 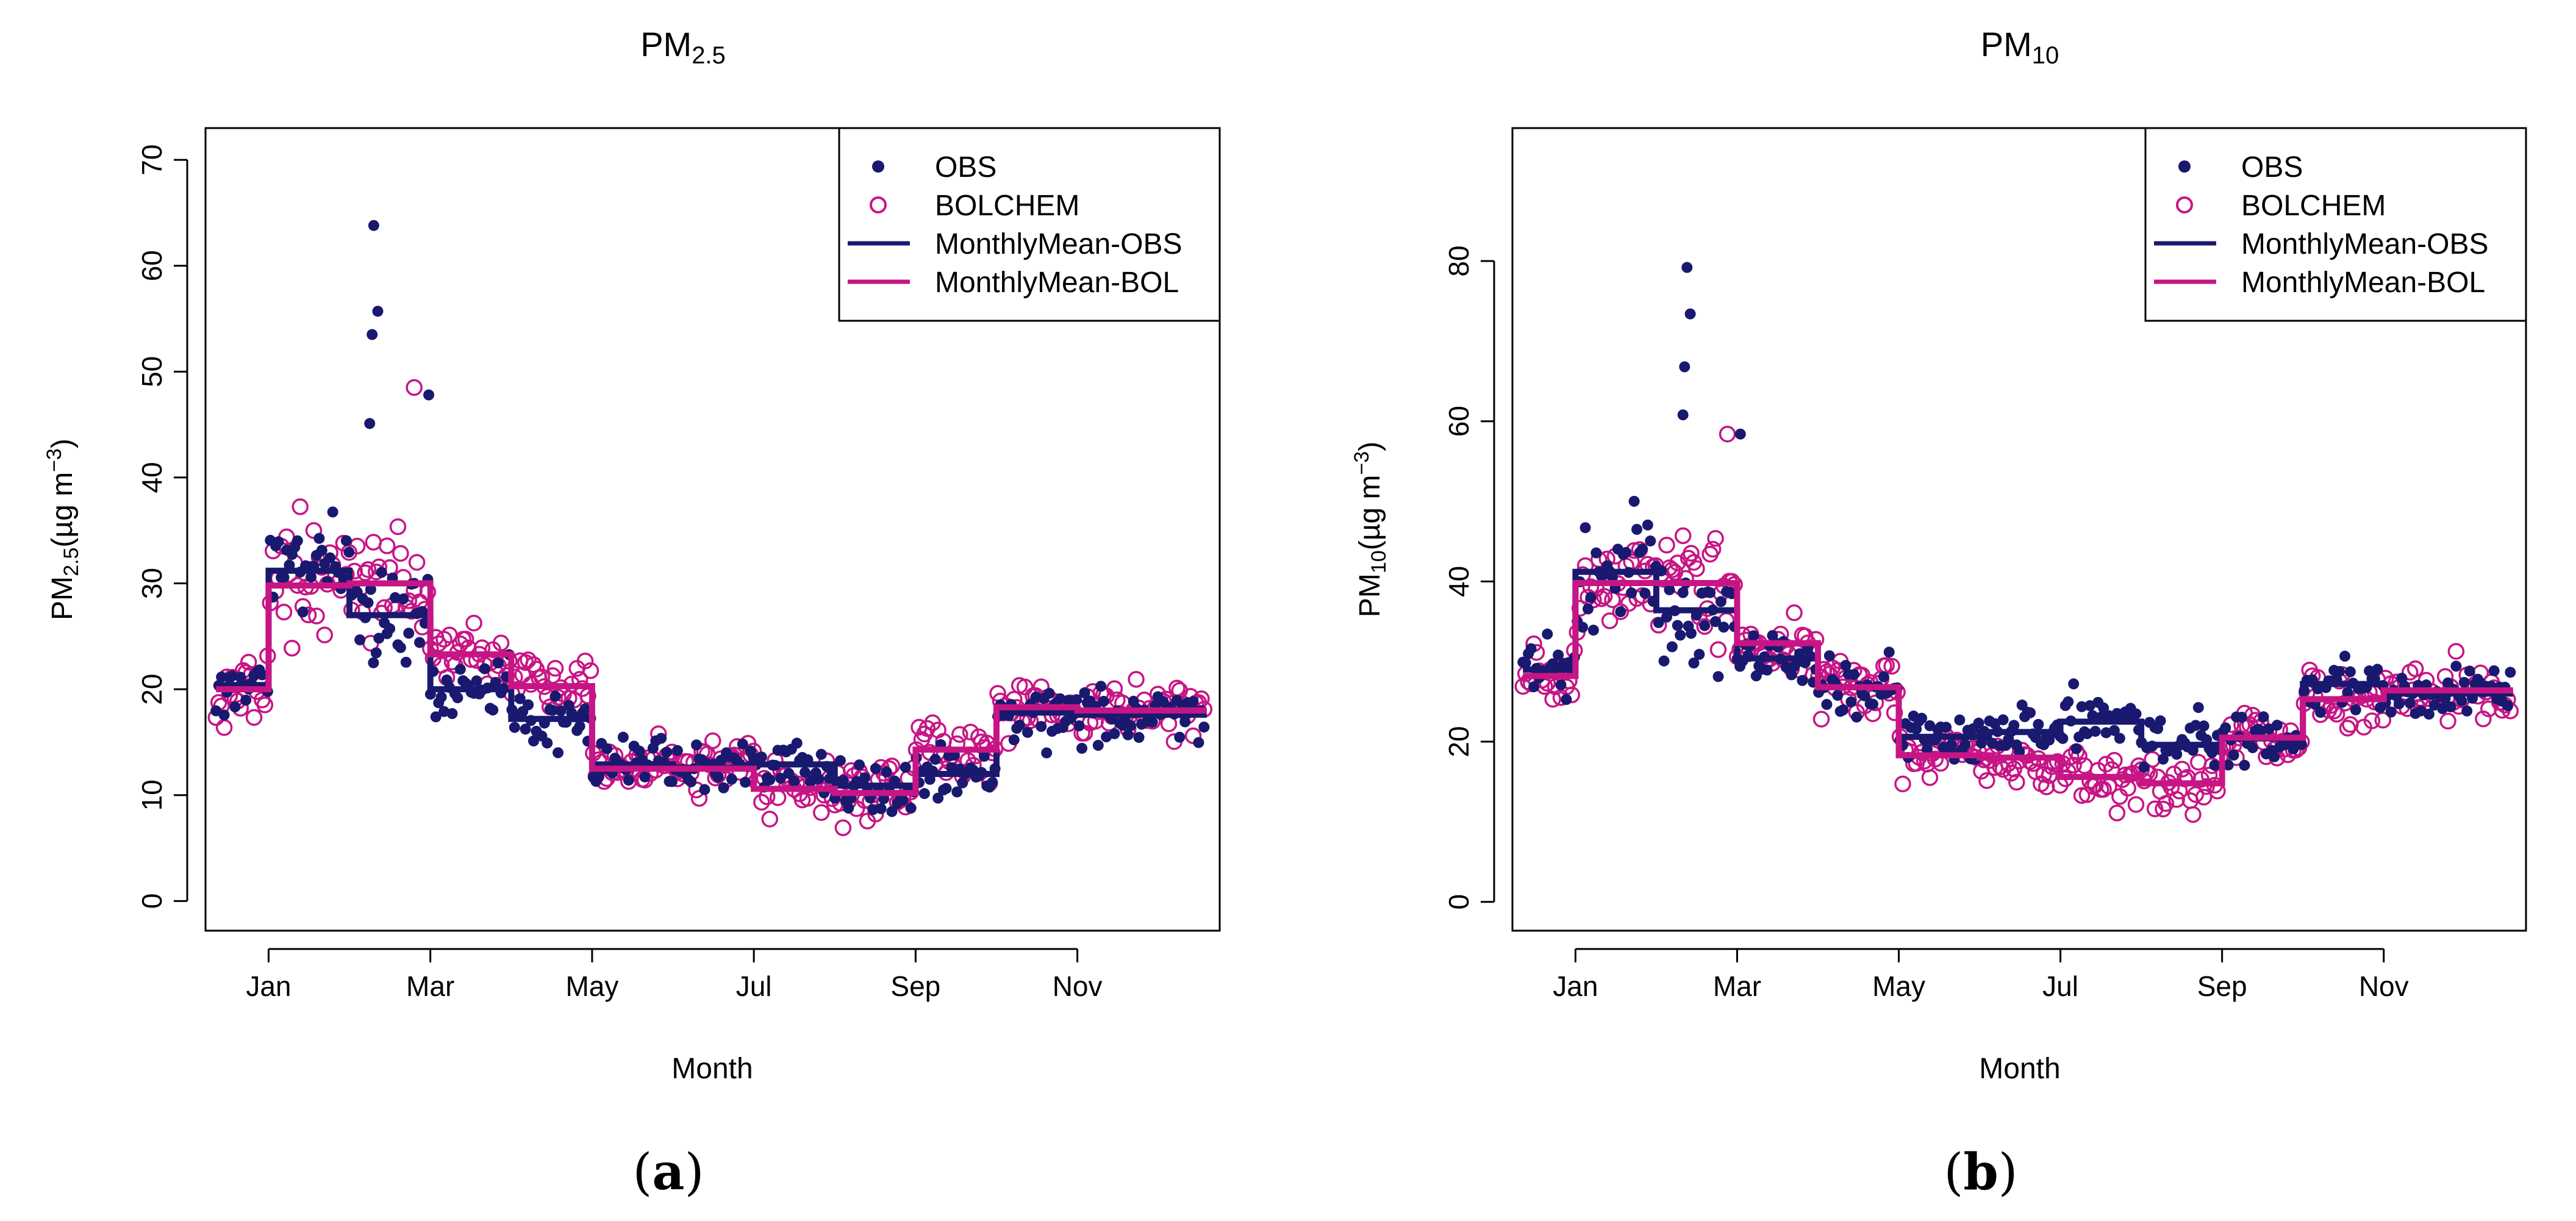 What do you see at coordinates (268, 986) in the screenshot?
I see `x-tick-label: Jan` at bounding box center [268, 986].